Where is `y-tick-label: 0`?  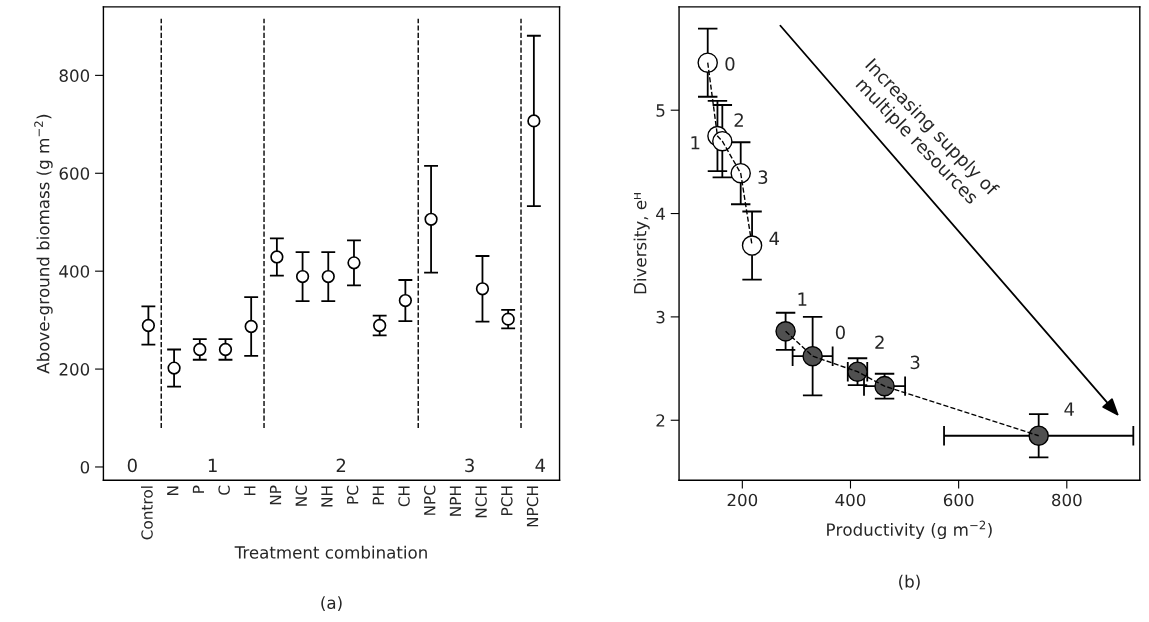
y-tick-label: 0 is located at coordinates (85, 467).